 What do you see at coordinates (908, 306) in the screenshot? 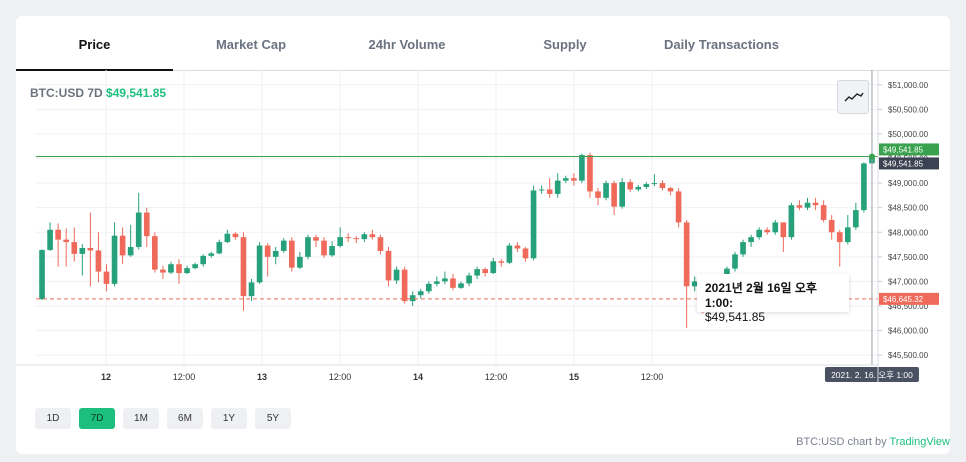
I see `y-tick-label: $46,500.00` at bounding box center [908, 306].